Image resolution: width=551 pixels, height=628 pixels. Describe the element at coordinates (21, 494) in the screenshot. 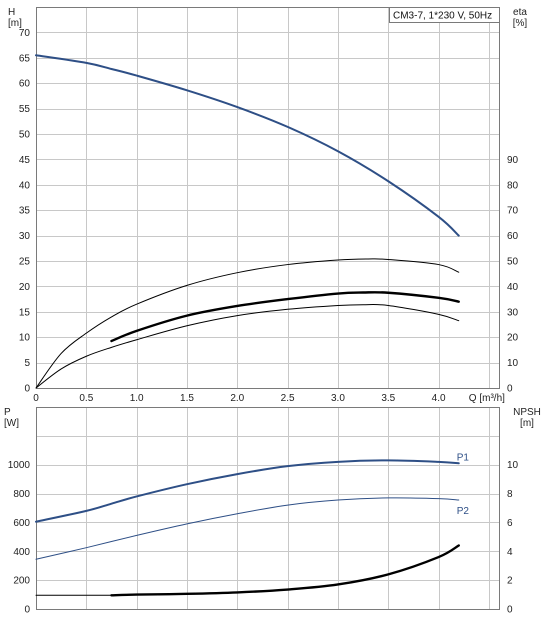

I see `y-tick-label: 800` at that location.